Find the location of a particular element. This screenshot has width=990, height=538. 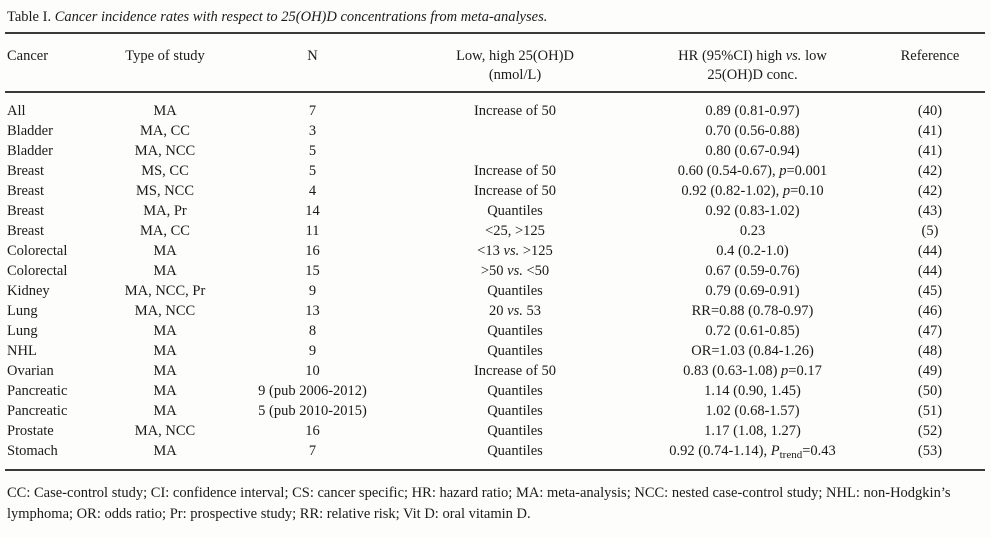

cell-reference: (41) is located at coordinates (930, 151).